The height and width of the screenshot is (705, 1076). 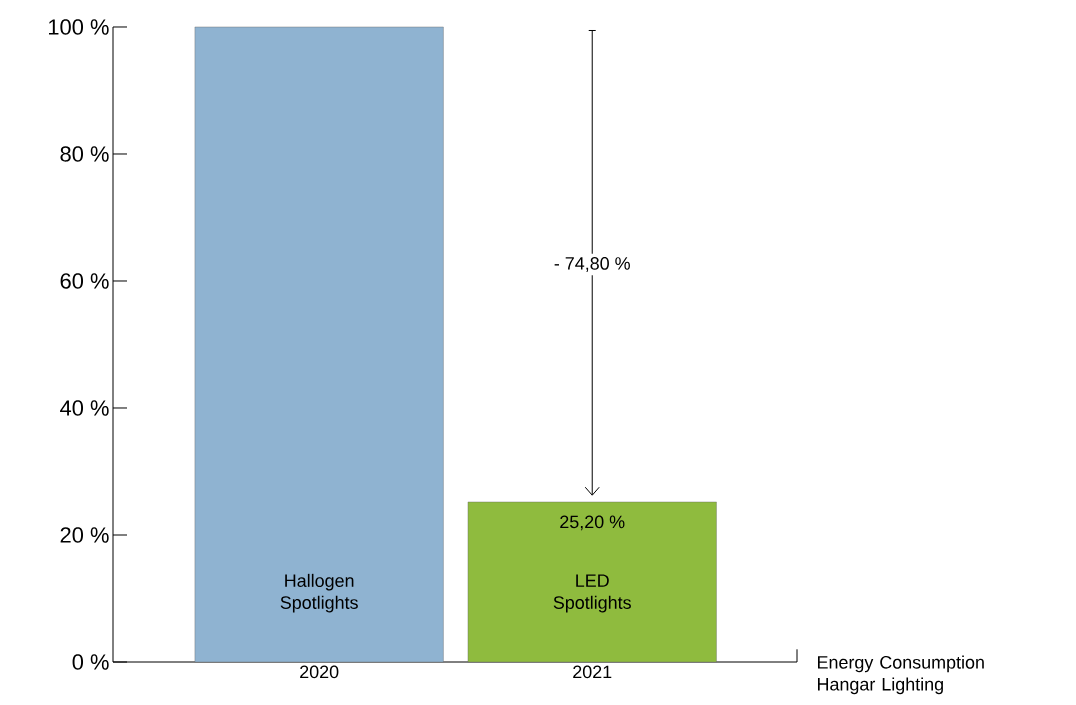 What do you see at coordinates (84, 408) in the screenshot?
I see `y-tick-label: 40 %` at bounding box center [84, 408].